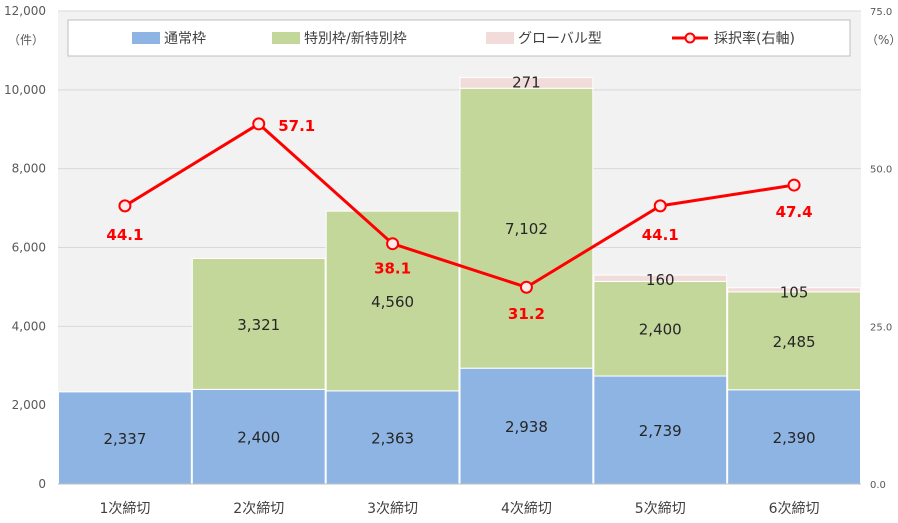  What do you see at coordinates (526, 229) in the screenshot?
I see `bar-data-label: 7,102` at bounding box center [526, 229].